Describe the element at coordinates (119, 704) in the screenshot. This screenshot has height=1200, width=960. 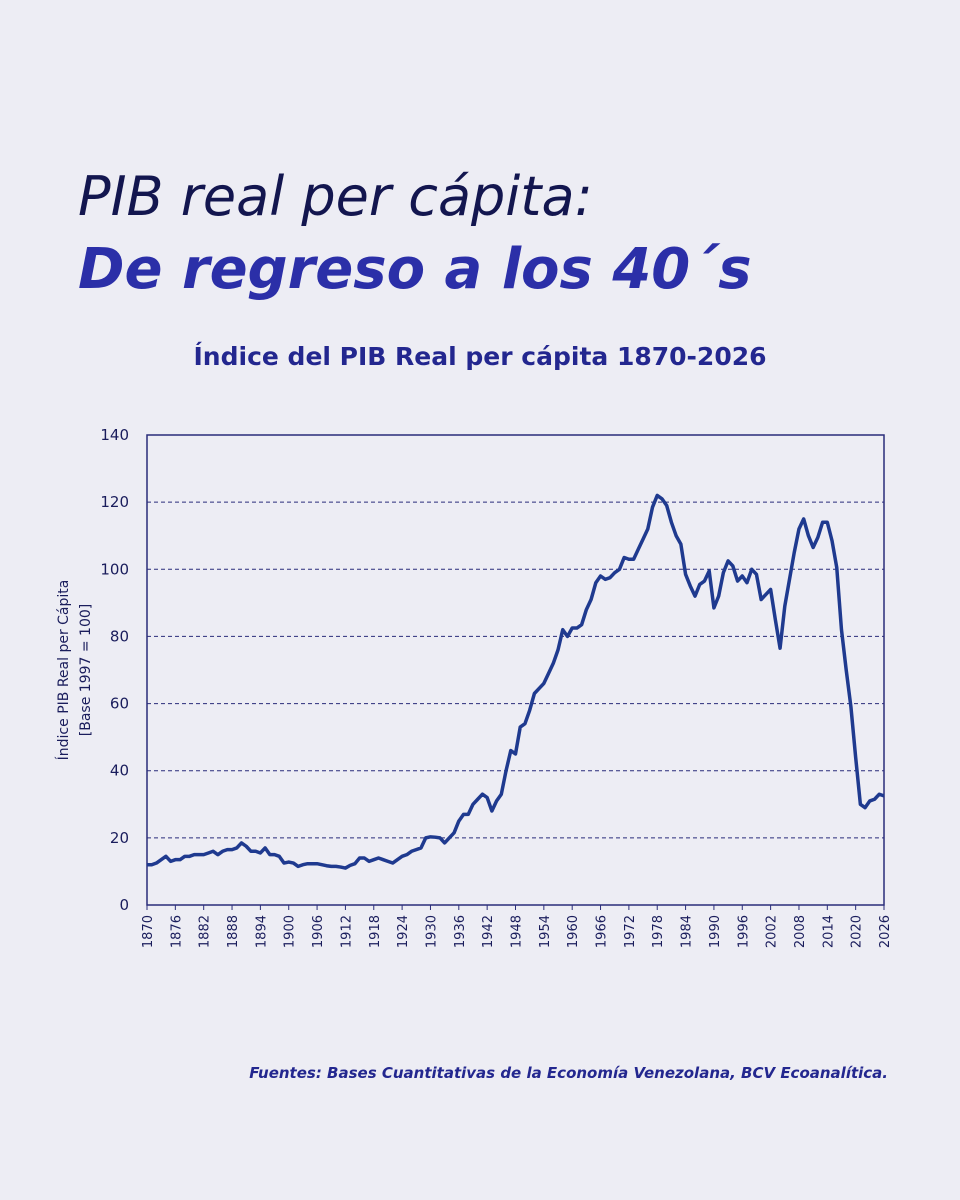
I see `y-tick-label: 60` at that location.